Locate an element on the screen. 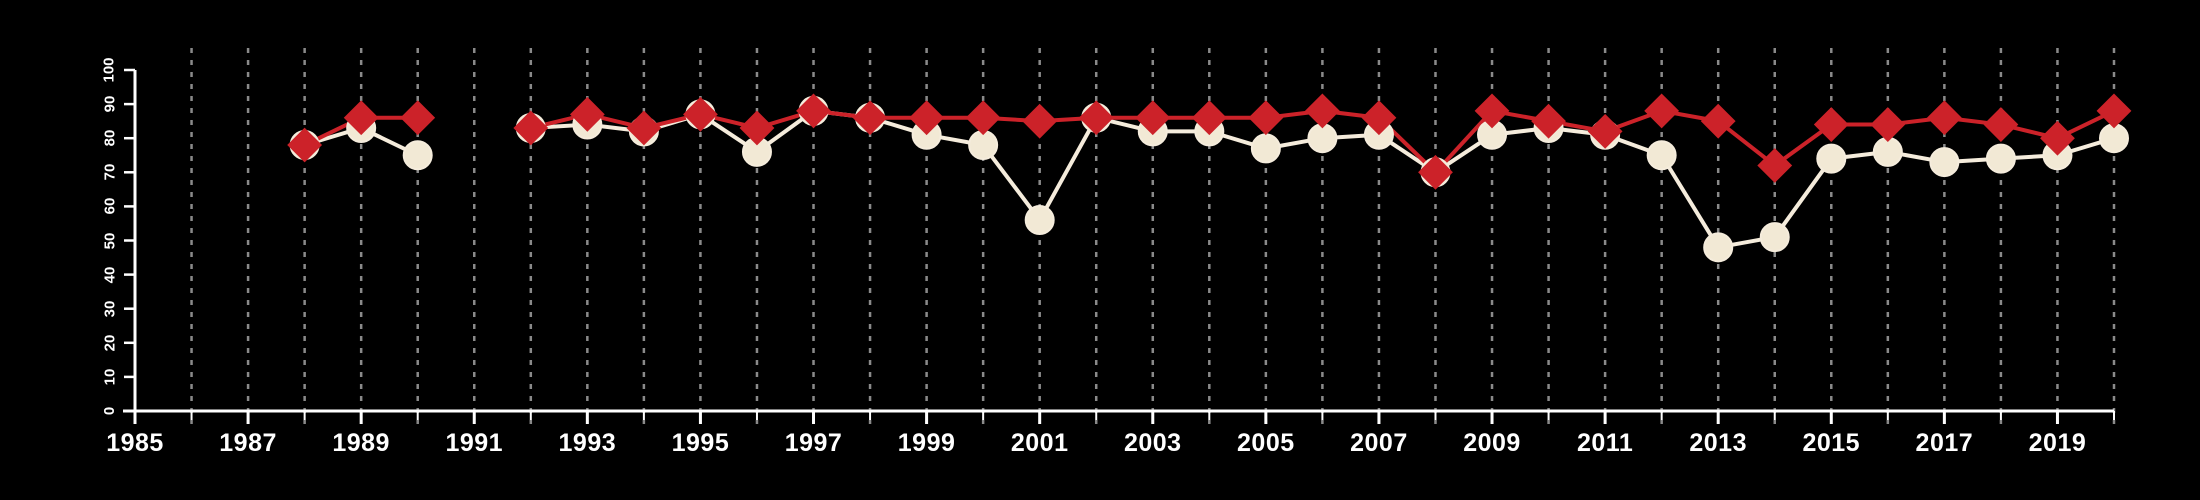 This screenshot has height=500, width=2200. data-point-series-cream-circle-2020 is located at coordinates (2114, 138).